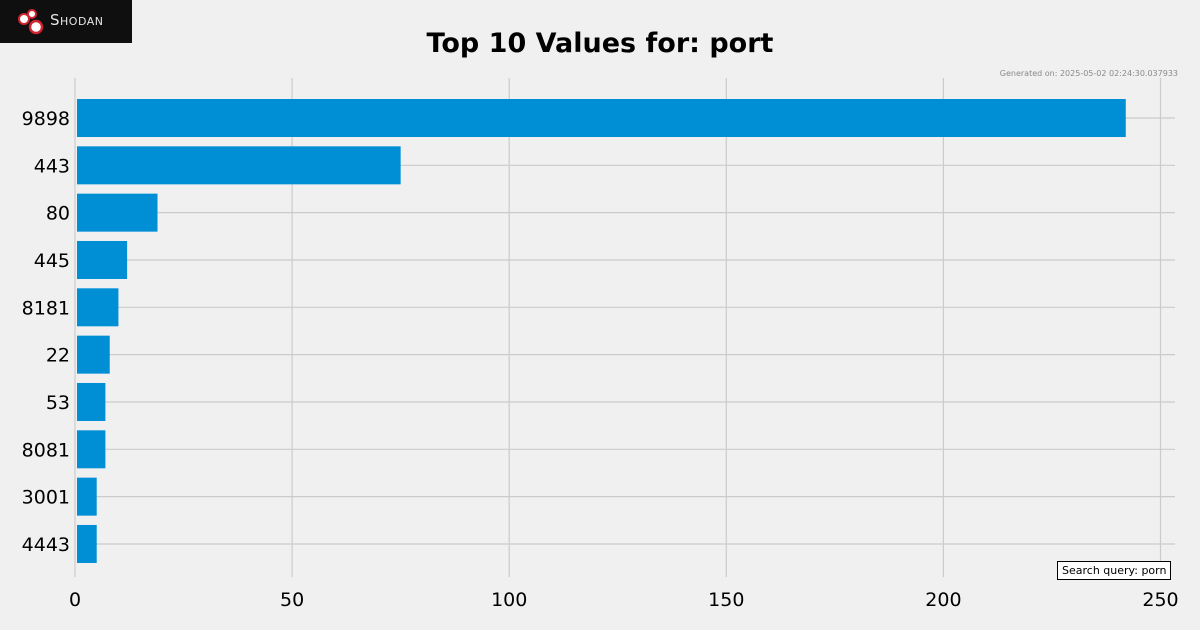 The width and height of the screenshot is (1200, 630). Describe the element at coordinates (509, 600) in the screenshot. I see `x-tick-label: 100` at that location.